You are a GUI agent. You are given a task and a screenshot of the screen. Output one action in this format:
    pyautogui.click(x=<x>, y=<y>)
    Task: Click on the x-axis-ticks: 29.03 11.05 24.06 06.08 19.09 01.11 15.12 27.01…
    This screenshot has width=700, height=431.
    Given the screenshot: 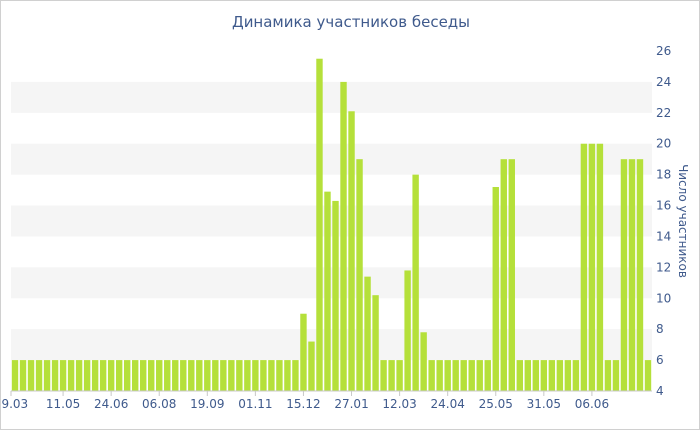 What is the action you would take?
    pyautogui.click(x=305, y=401)
    